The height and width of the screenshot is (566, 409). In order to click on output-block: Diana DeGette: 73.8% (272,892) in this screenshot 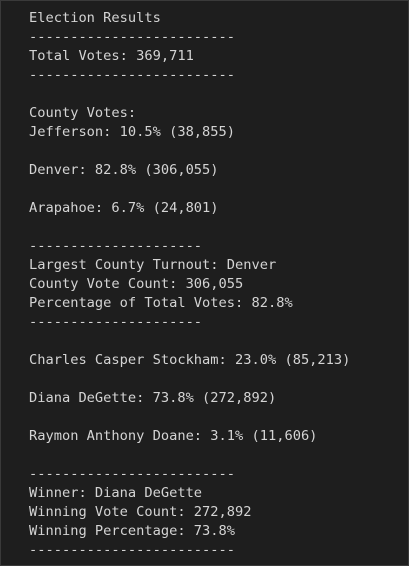, I will do `click(218, 398)`.